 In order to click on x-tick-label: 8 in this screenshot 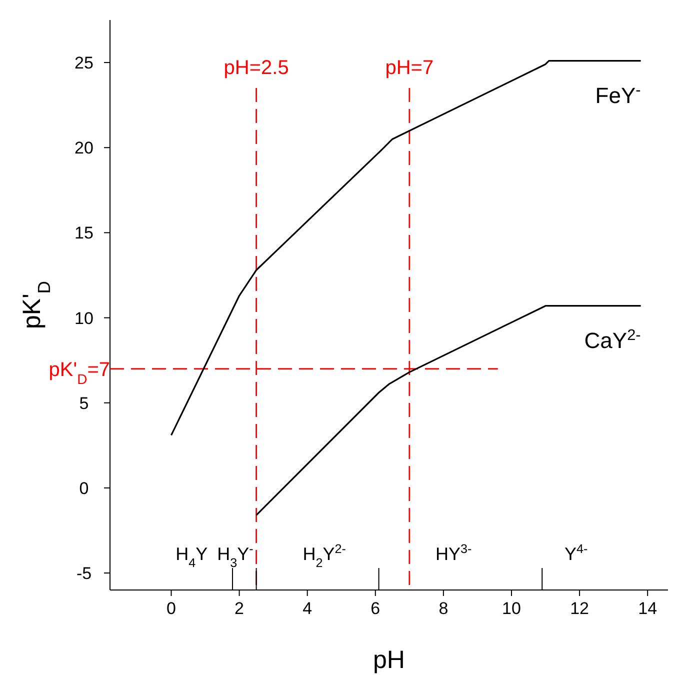, I will do `click(443, 608)`.